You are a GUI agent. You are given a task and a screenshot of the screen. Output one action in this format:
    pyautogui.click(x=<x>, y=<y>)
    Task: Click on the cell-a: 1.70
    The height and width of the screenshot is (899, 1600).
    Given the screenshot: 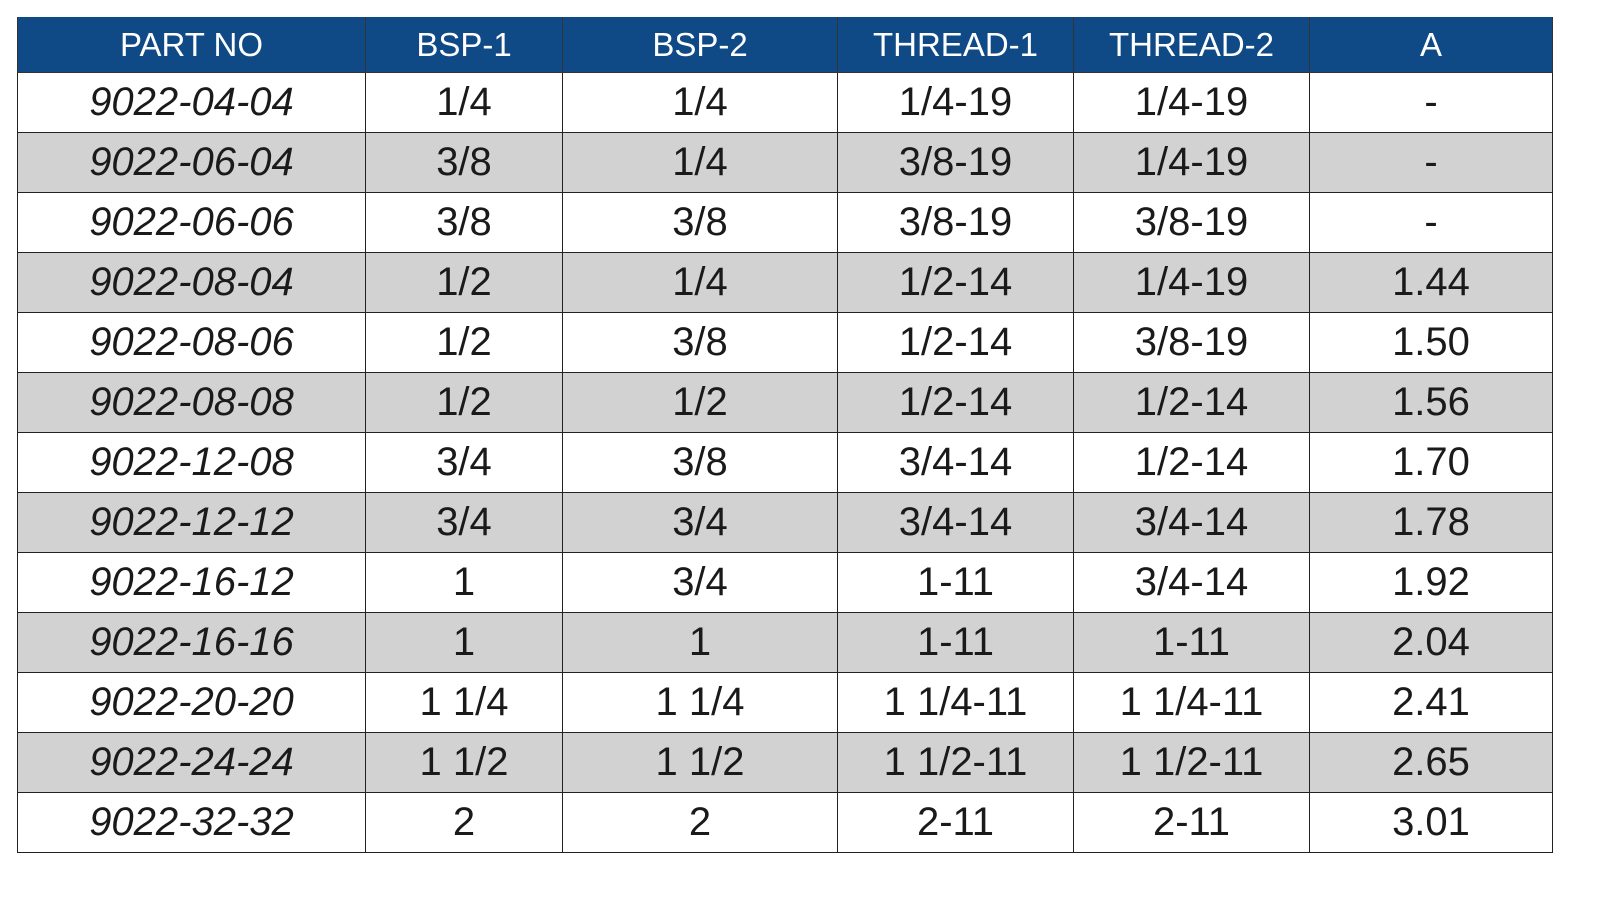 What is the action you would take?
    pyautogui.click(x=1431, y=462)
    